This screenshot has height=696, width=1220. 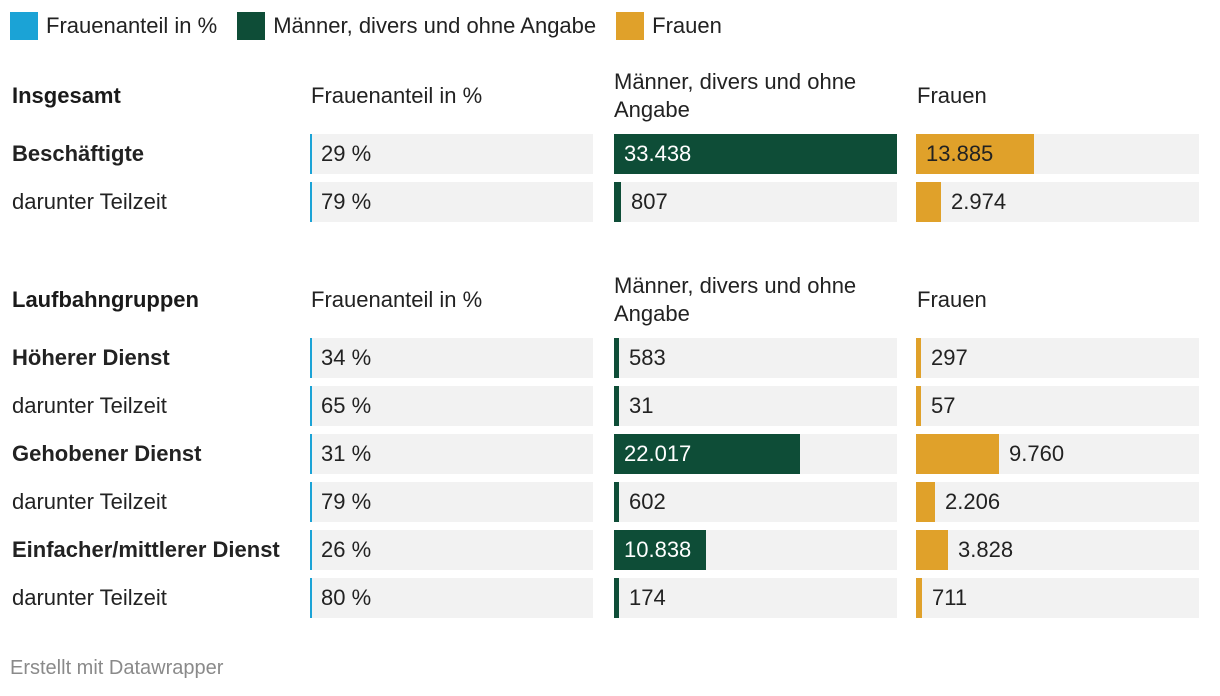 What do you see at coordinates (647, 597) in the screenshot?
I see `men-value: 174` at bounding box center [647, 597].